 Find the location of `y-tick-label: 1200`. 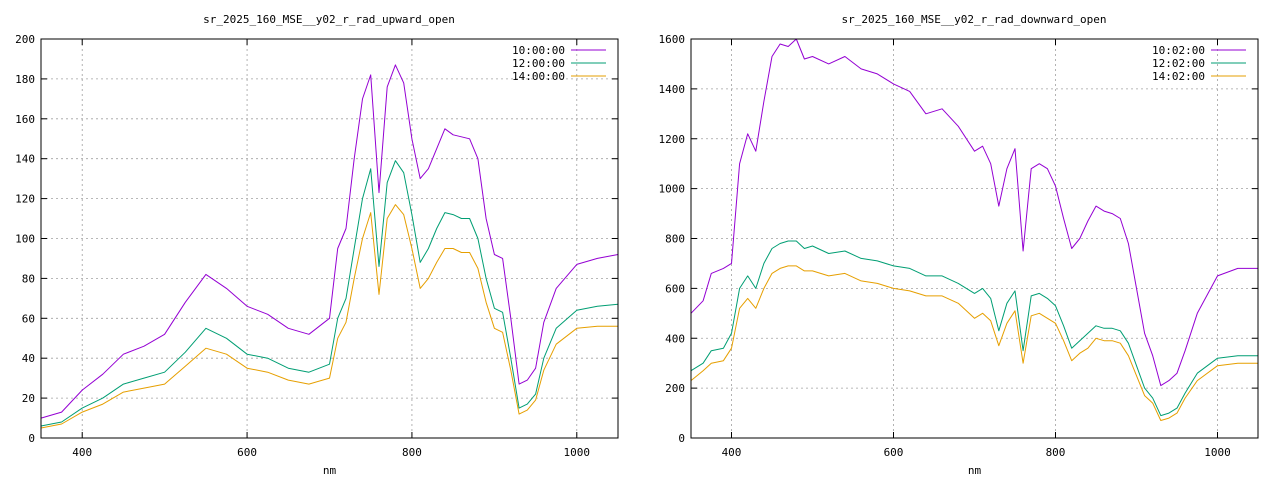

y-tick-label: 1200 is located at coordinates (672, 139).